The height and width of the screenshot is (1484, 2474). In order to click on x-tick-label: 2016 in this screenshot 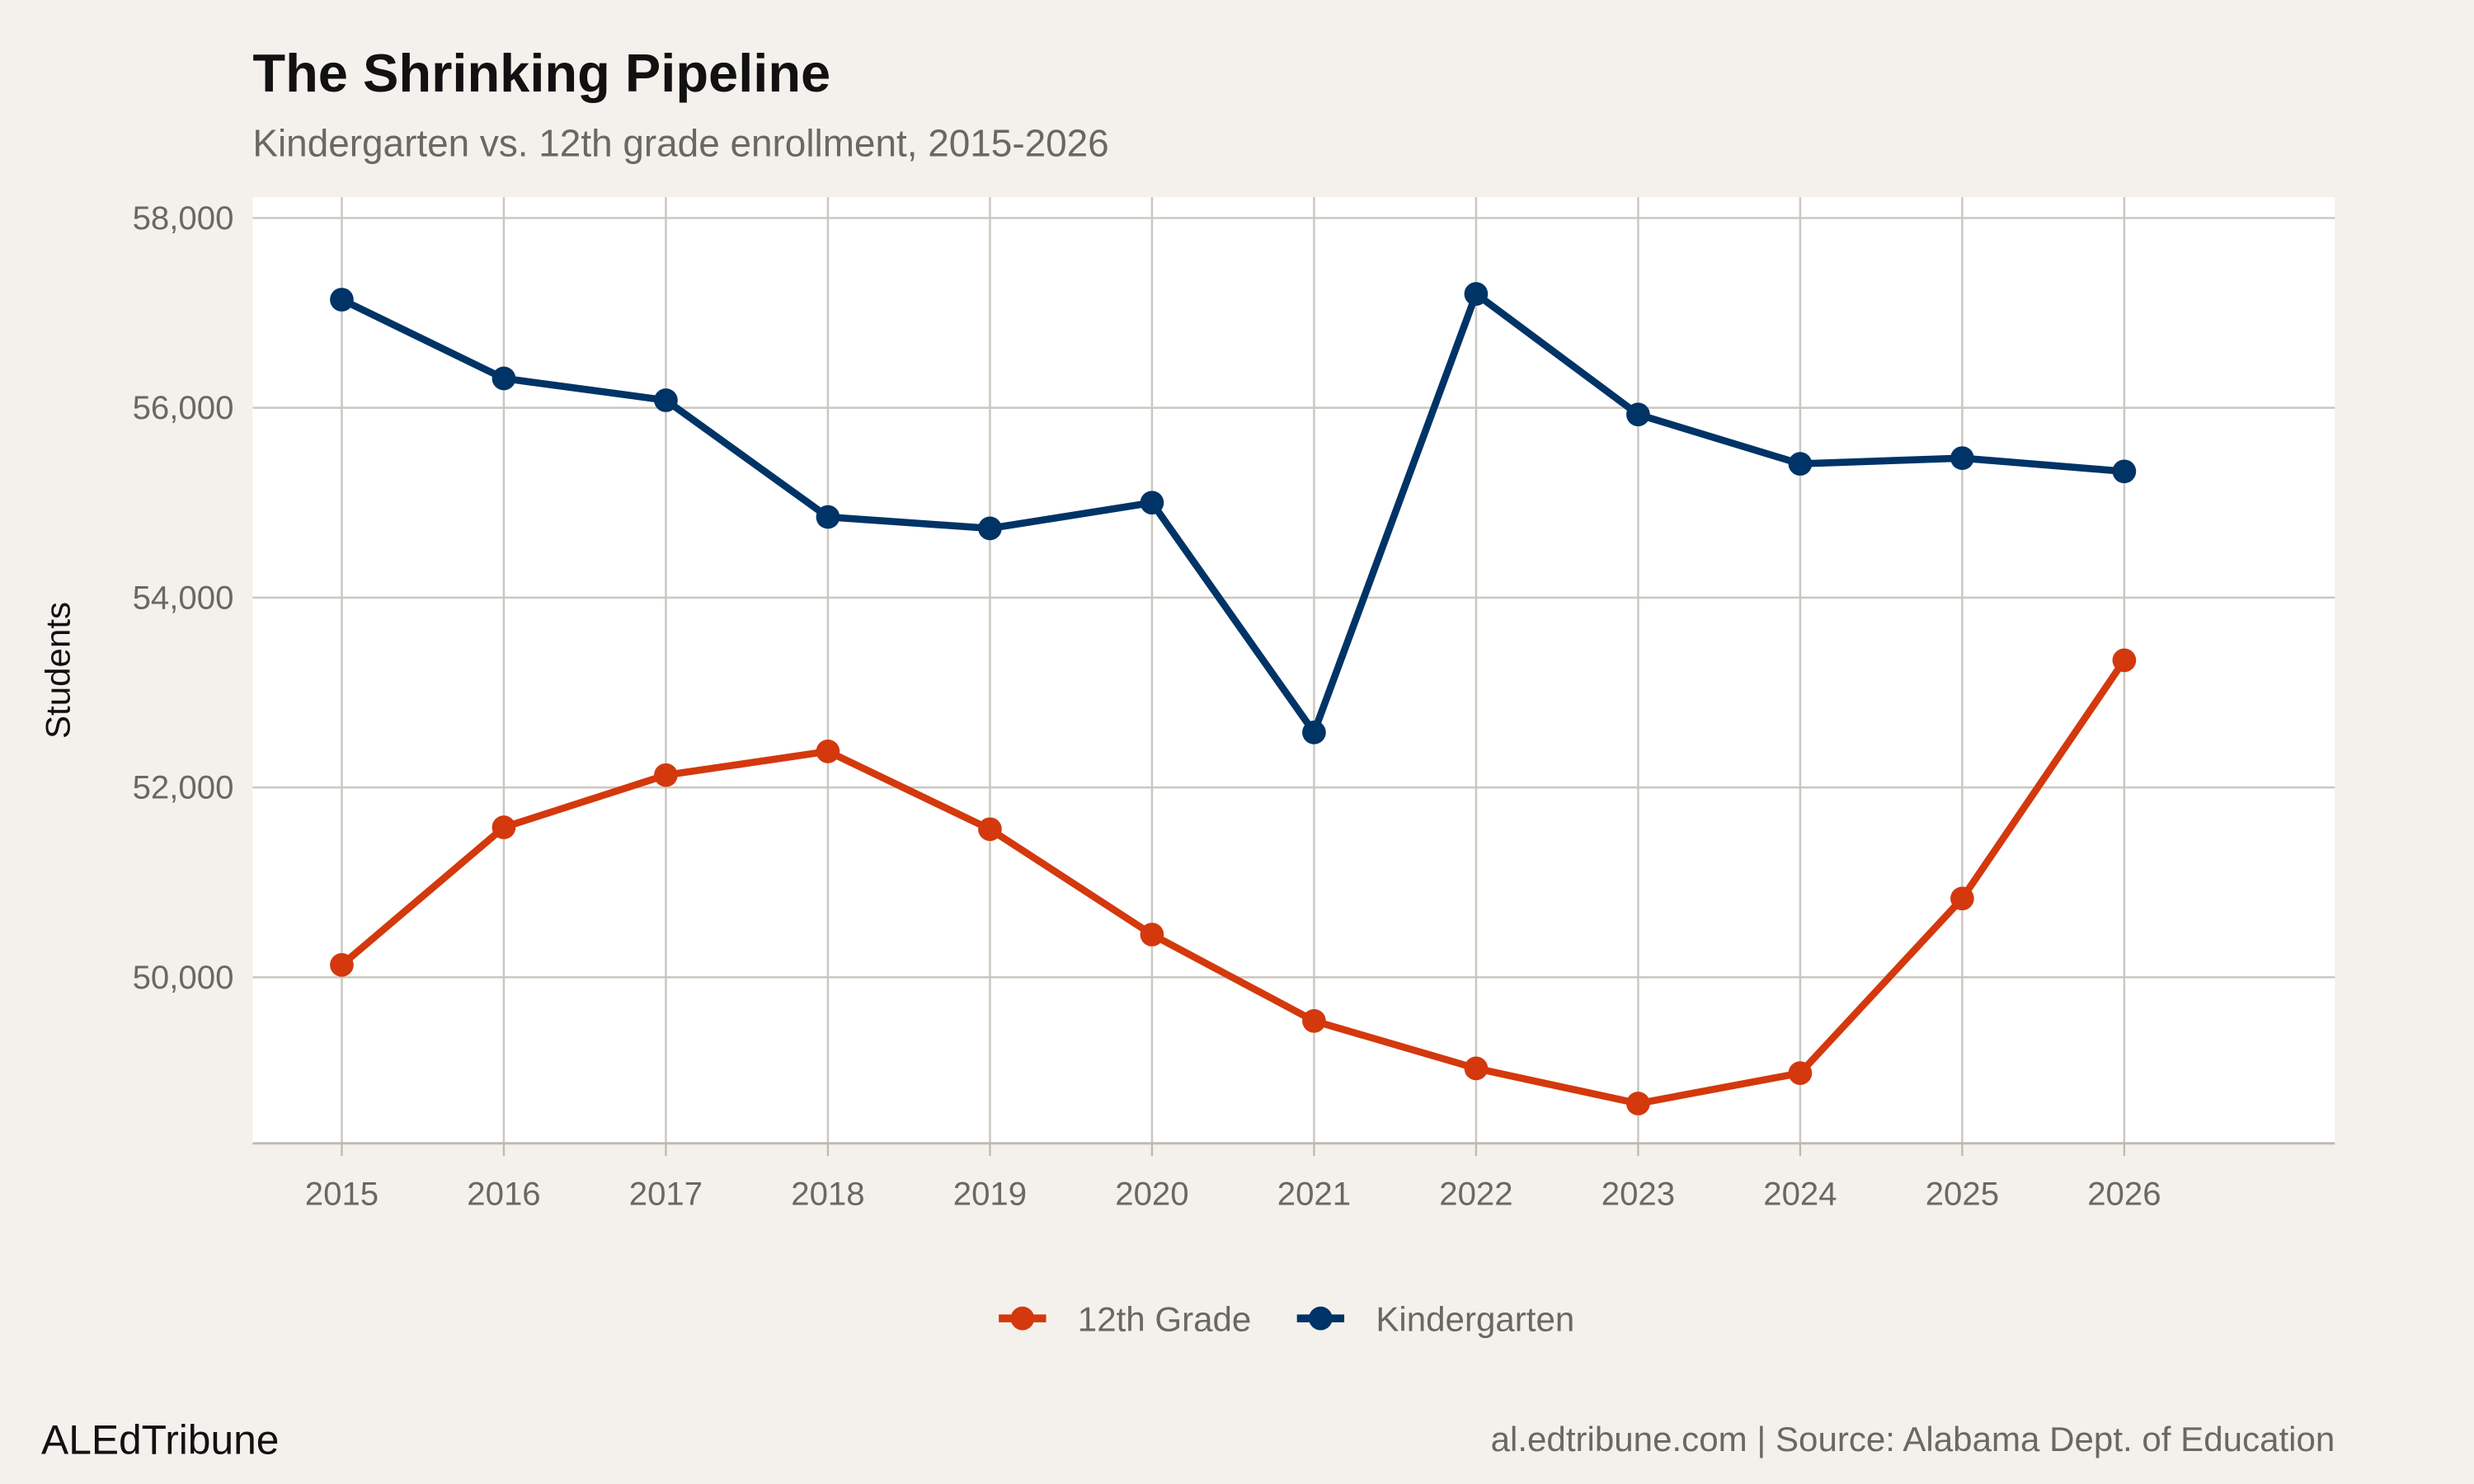, I will do `click(503, 1193)`.